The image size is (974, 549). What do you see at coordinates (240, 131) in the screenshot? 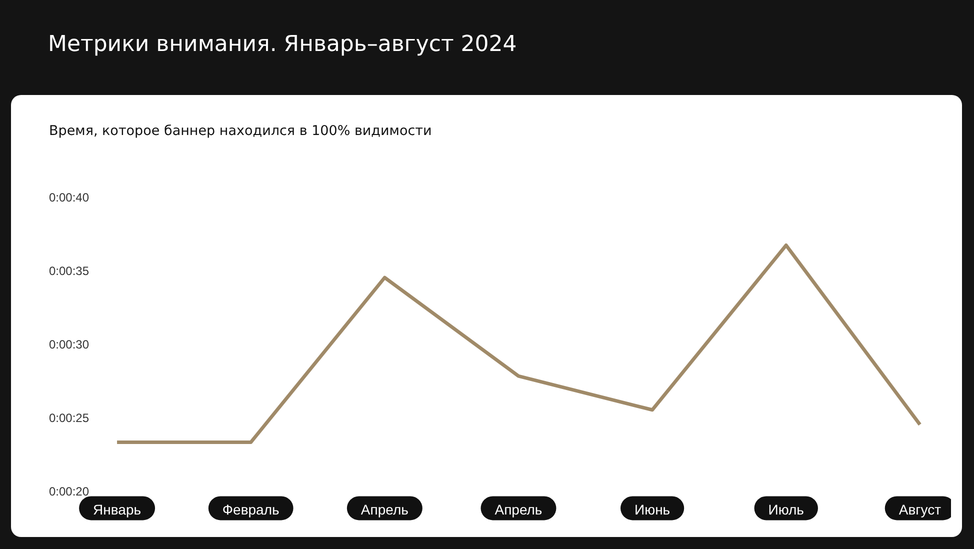
I see `chart-subtitle: Время, которое баннер находился в 100% видимости` at bounding box center [240, 131].